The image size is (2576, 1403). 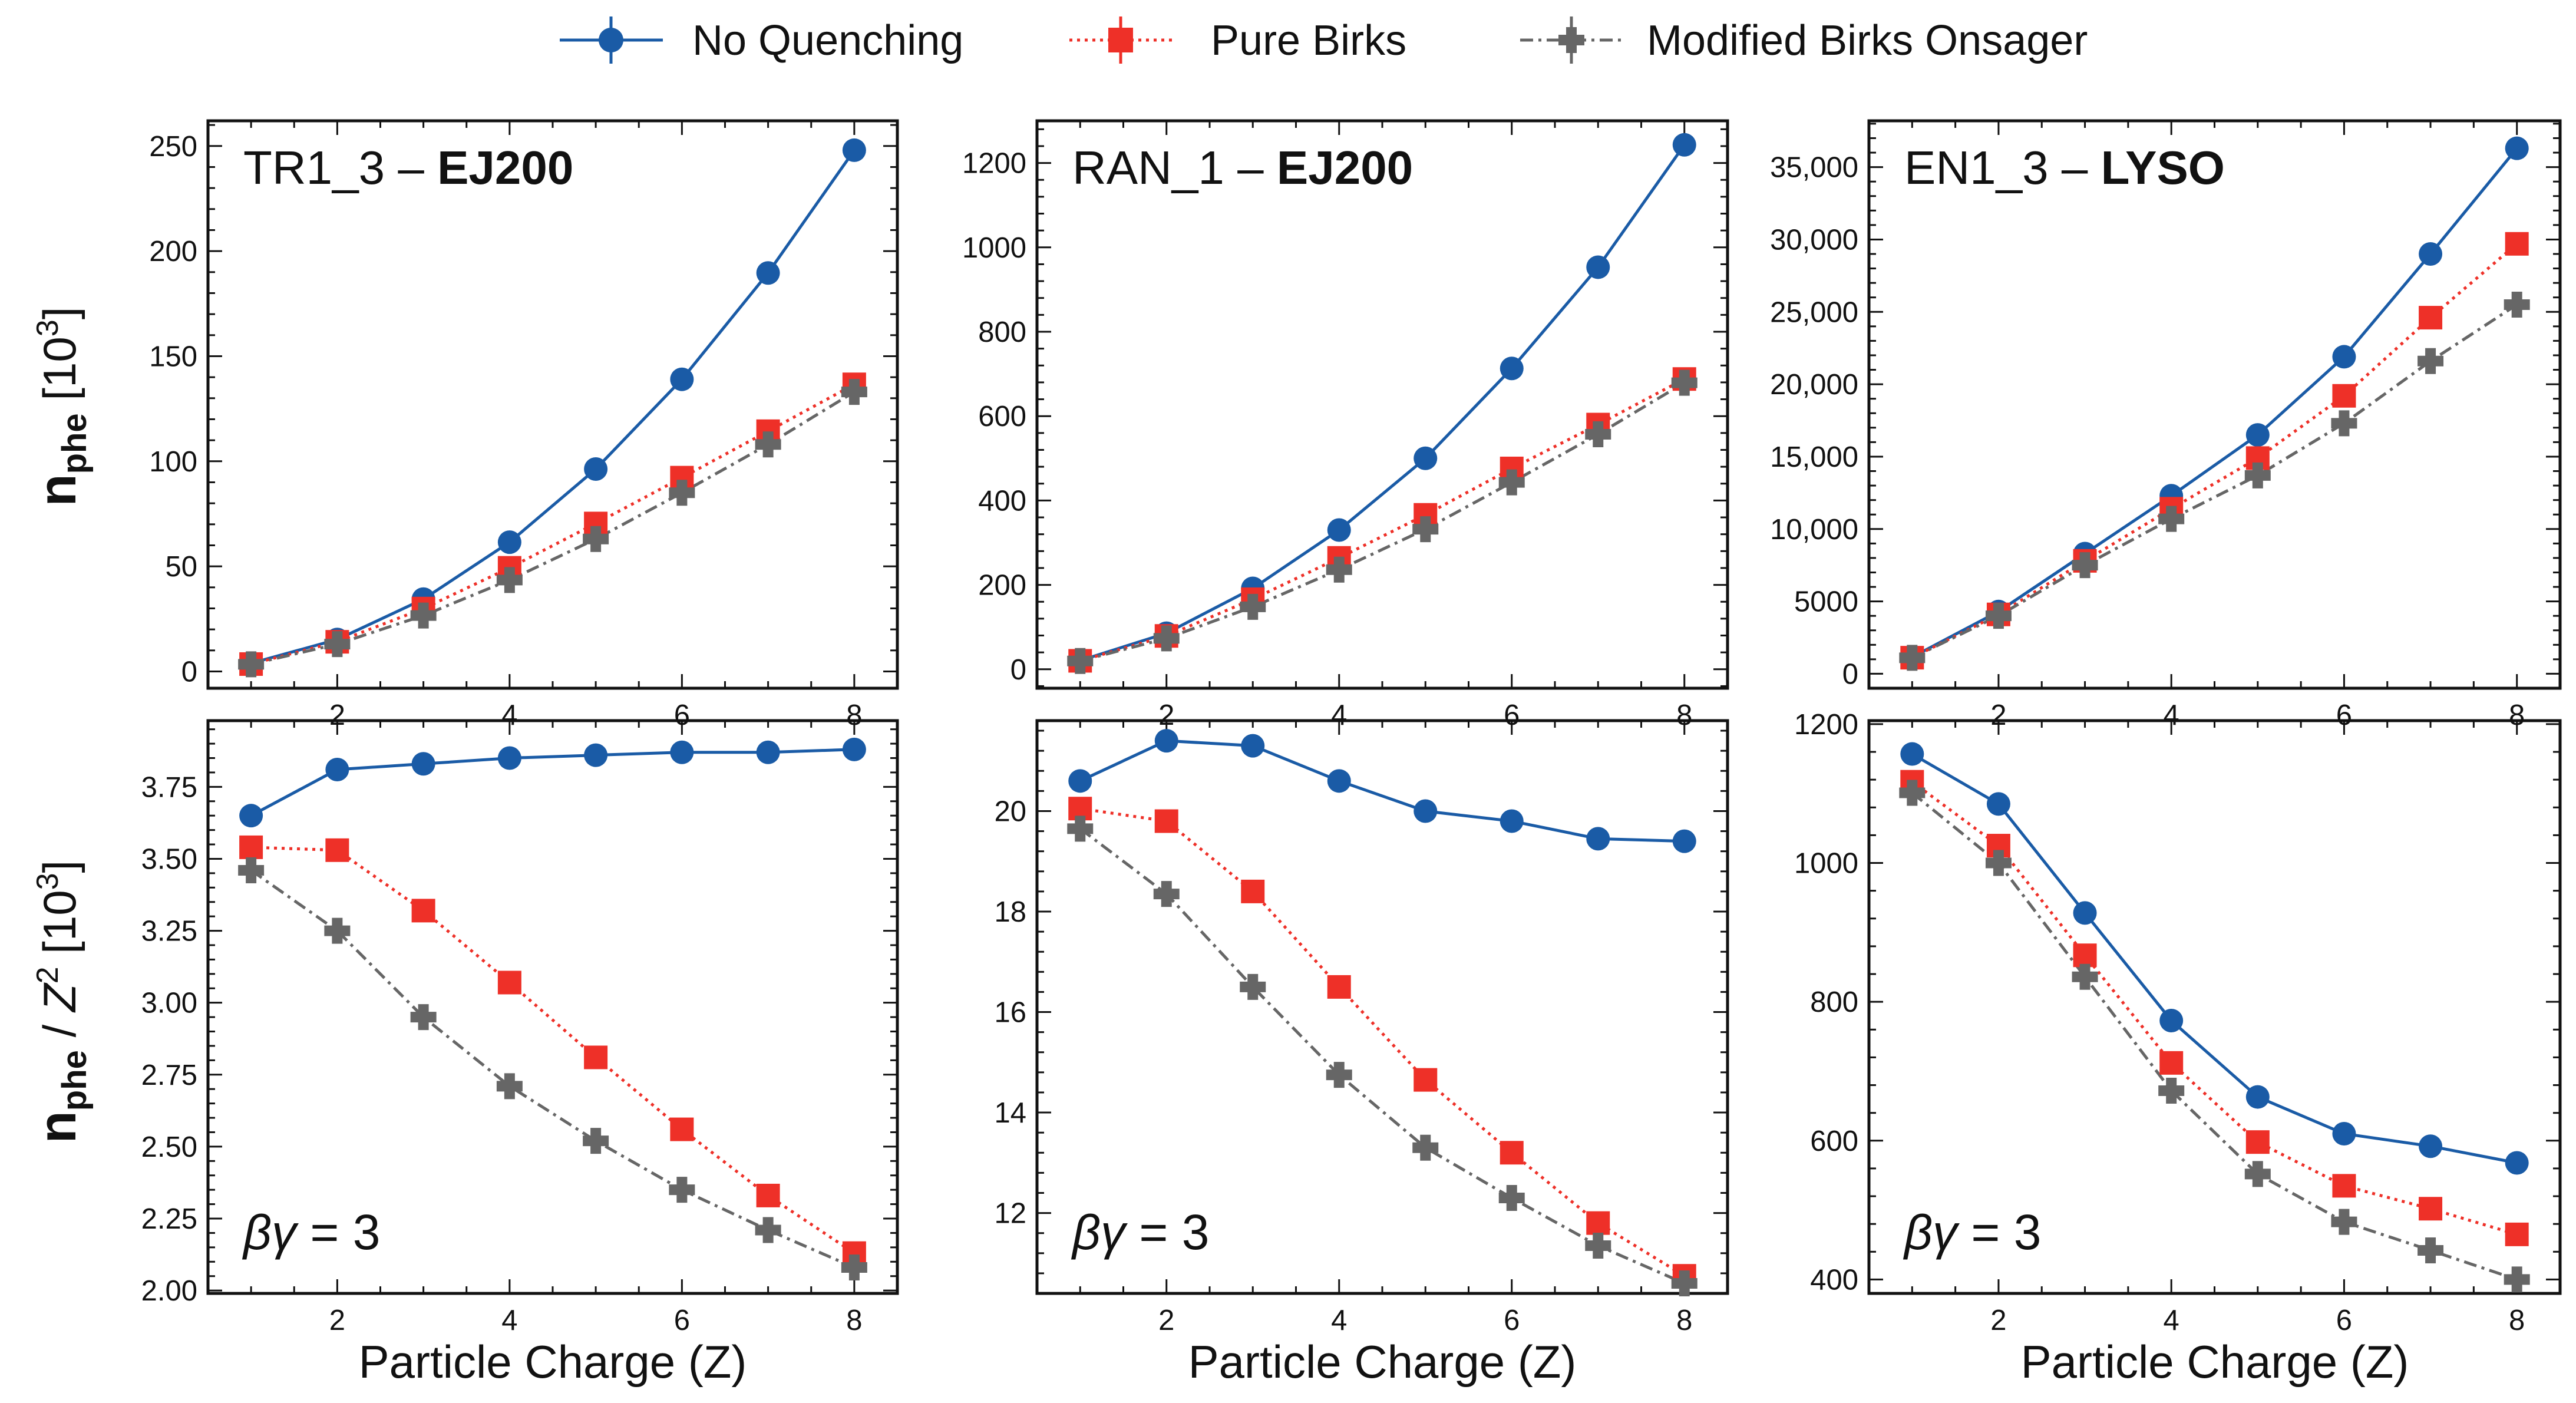 What do you see at coordinates (1814, 240) in the screenshot?
I see `y-tick-label: 30,000` at bounding box center [1814, 240].